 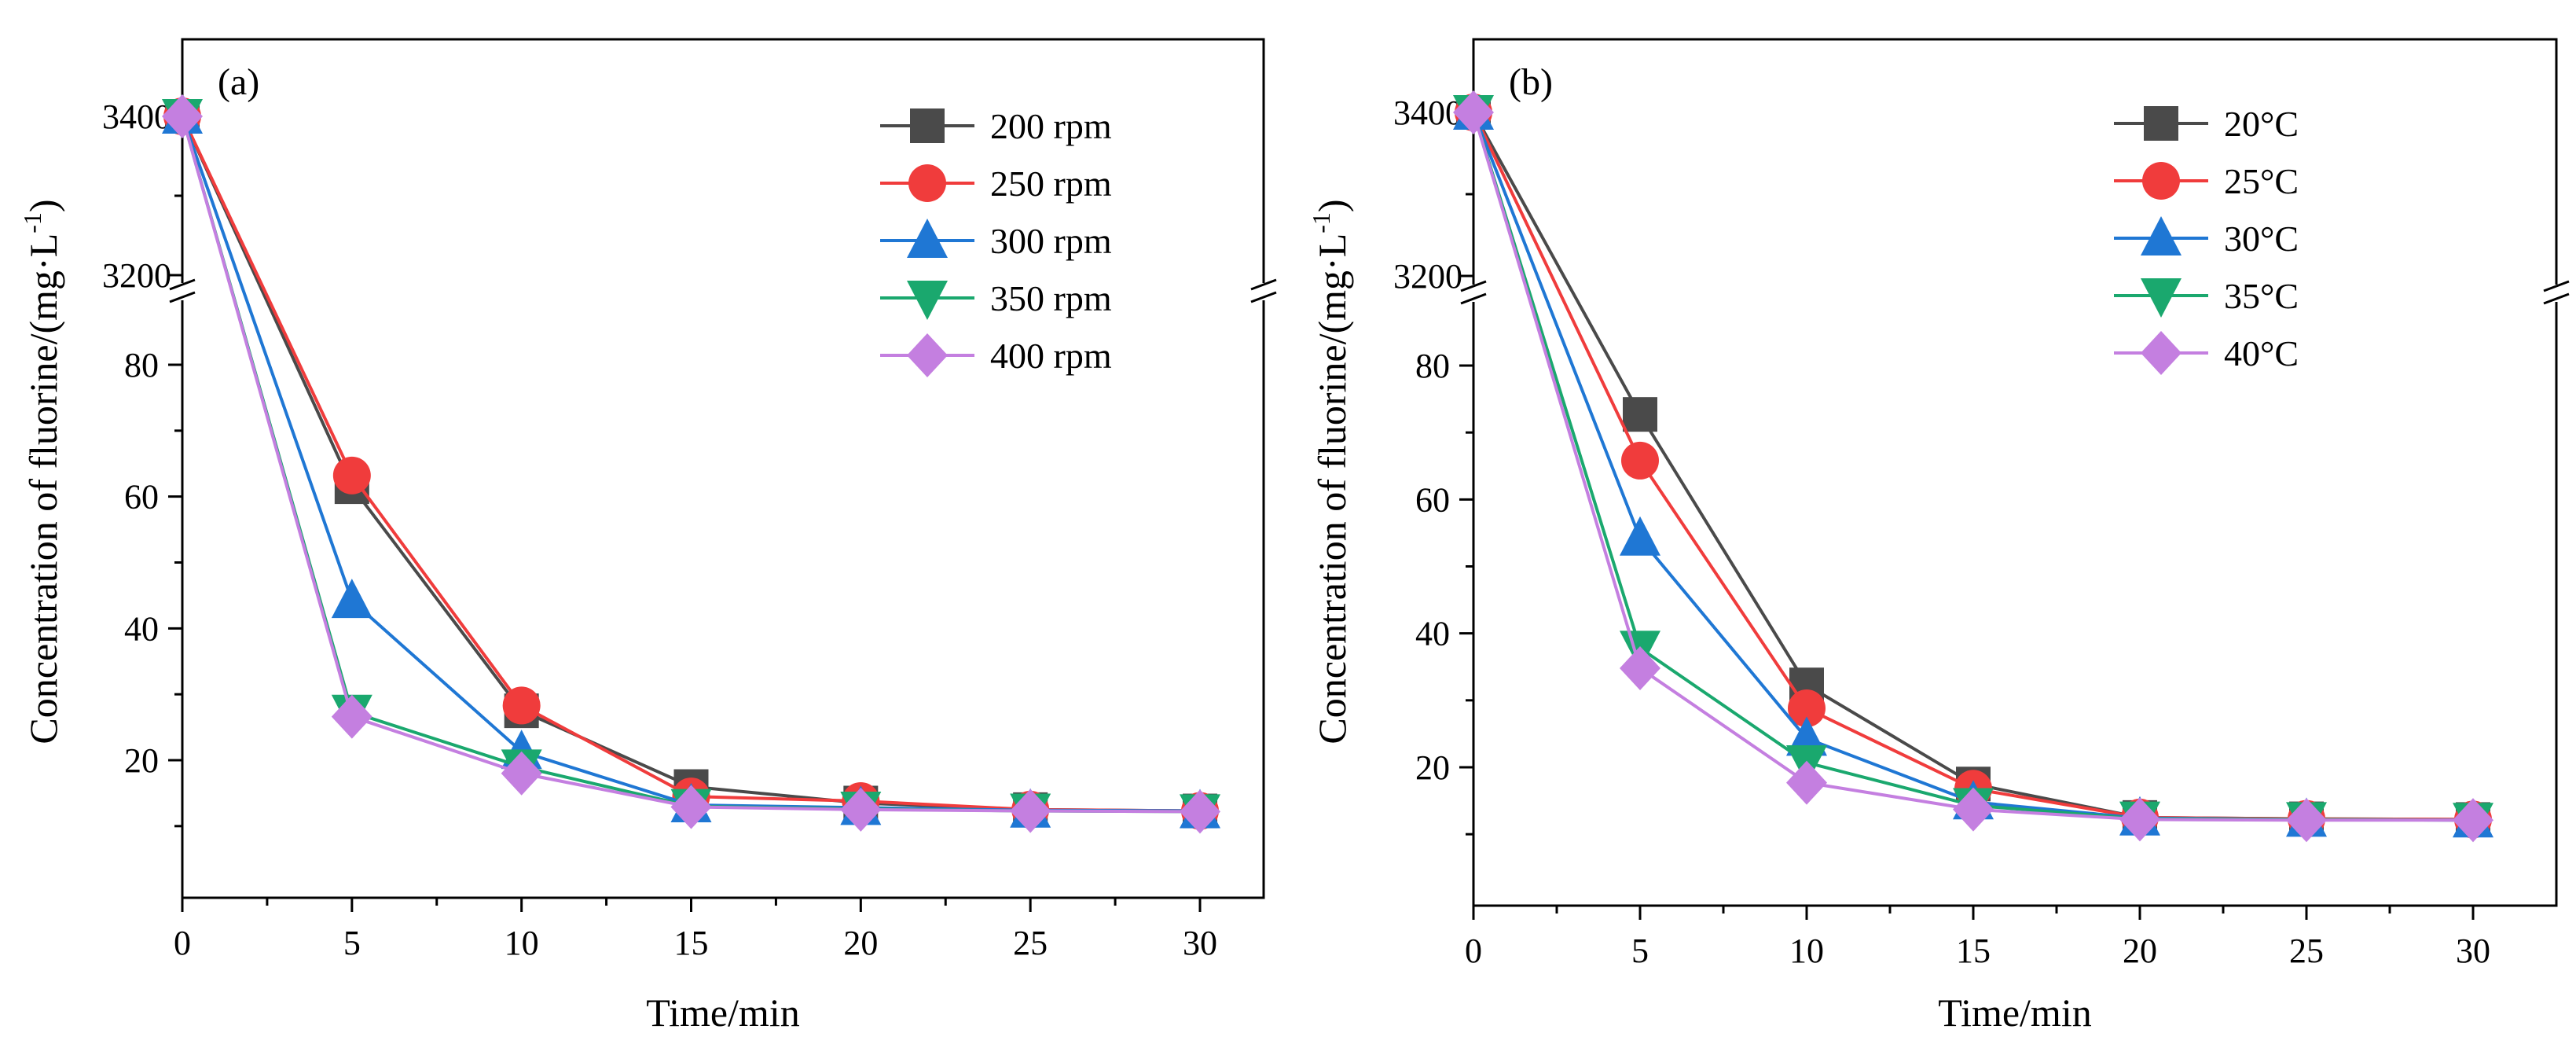 I want to click on legend-label: 35°C, so click(x=2261, y=296).